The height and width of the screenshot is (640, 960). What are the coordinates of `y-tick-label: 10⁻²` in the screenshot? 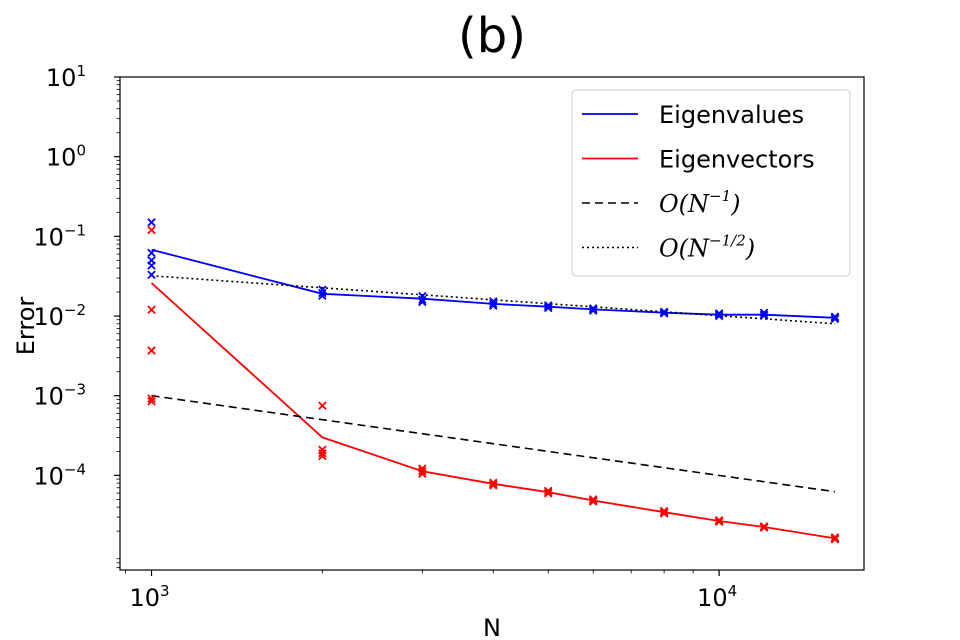 It's located at (59, 316).